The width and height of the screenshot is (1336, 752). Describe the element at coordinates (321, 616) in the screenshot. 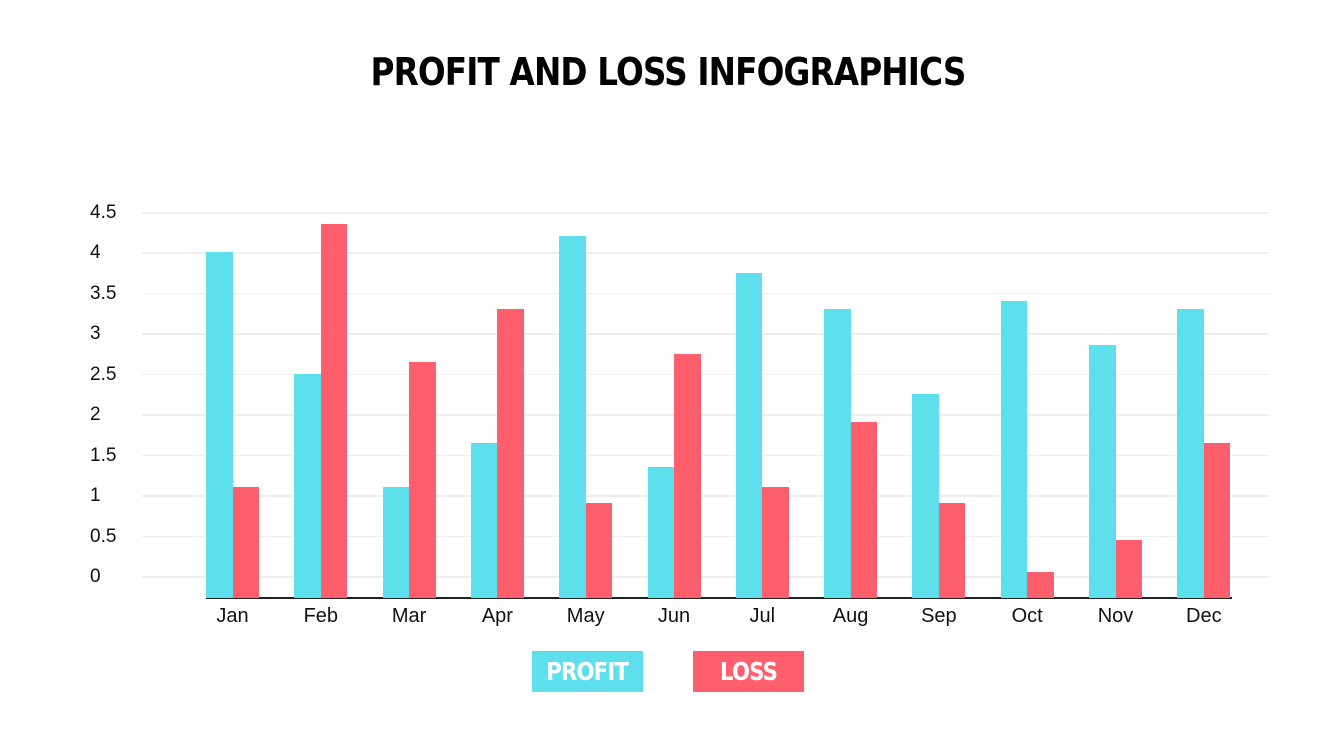

I see `x-tick-label: Feb` at that location.